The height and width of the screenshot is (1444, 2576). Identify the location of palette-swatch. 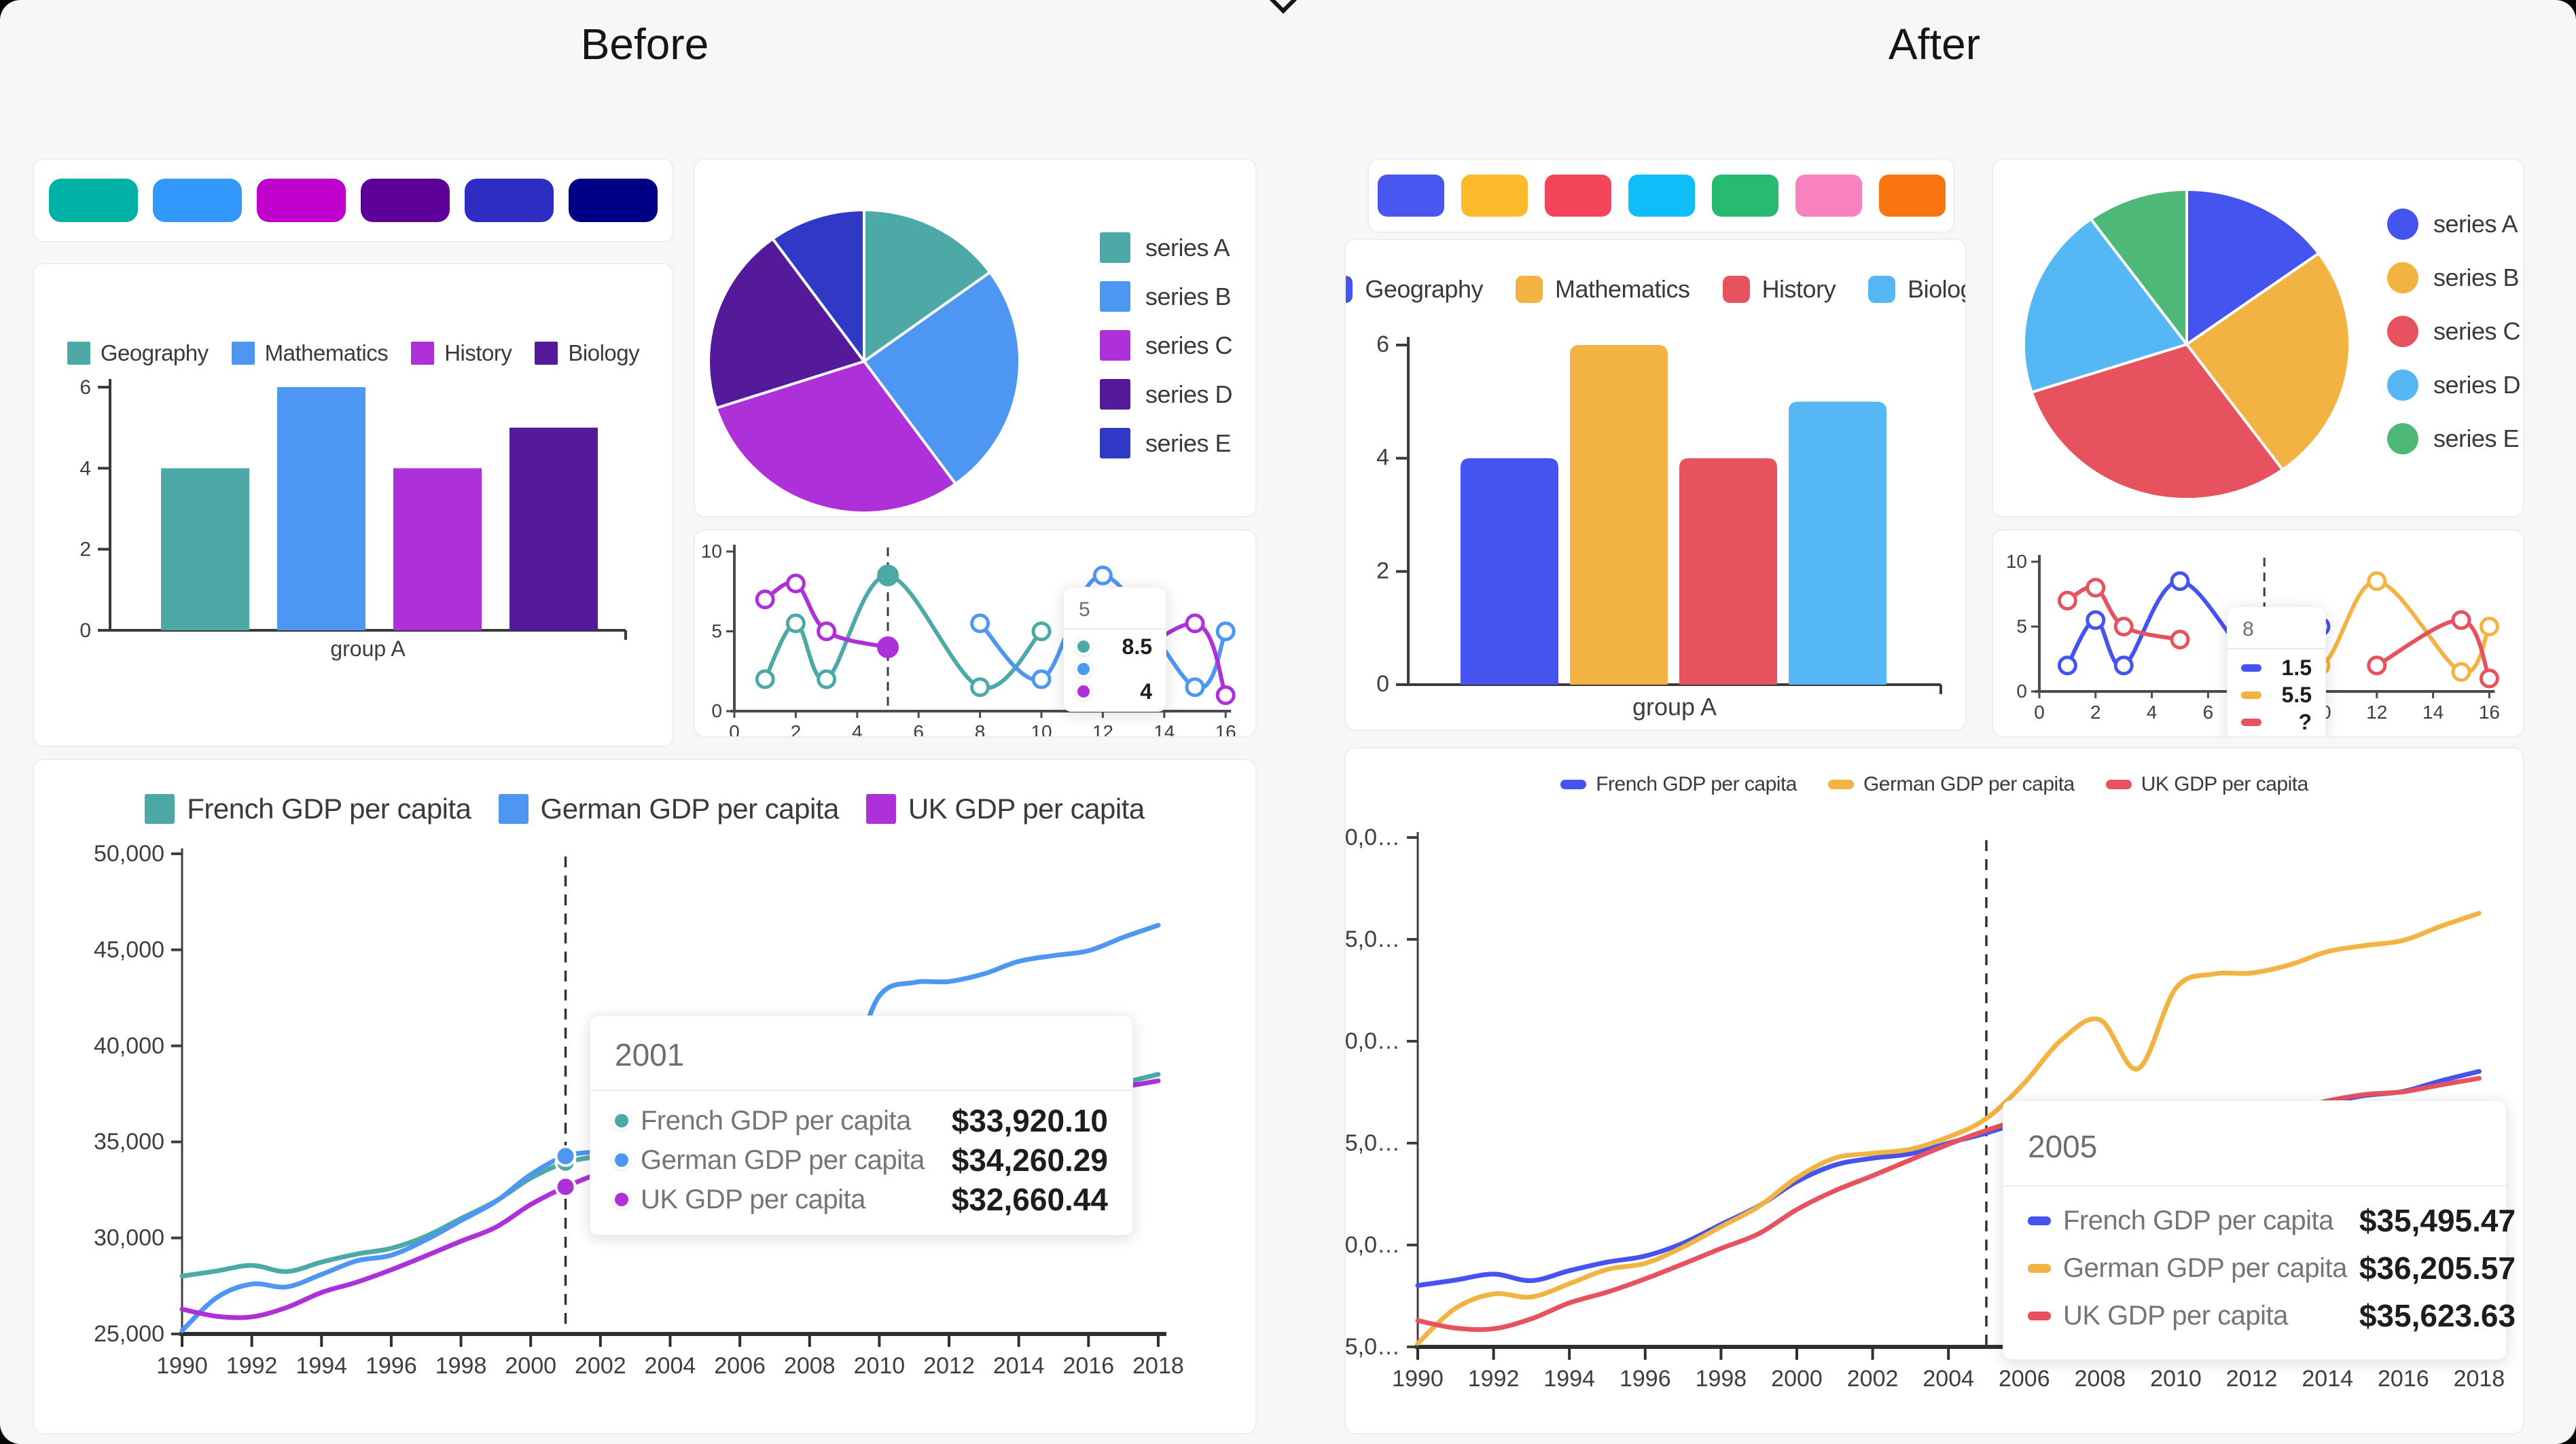
(510, 201).